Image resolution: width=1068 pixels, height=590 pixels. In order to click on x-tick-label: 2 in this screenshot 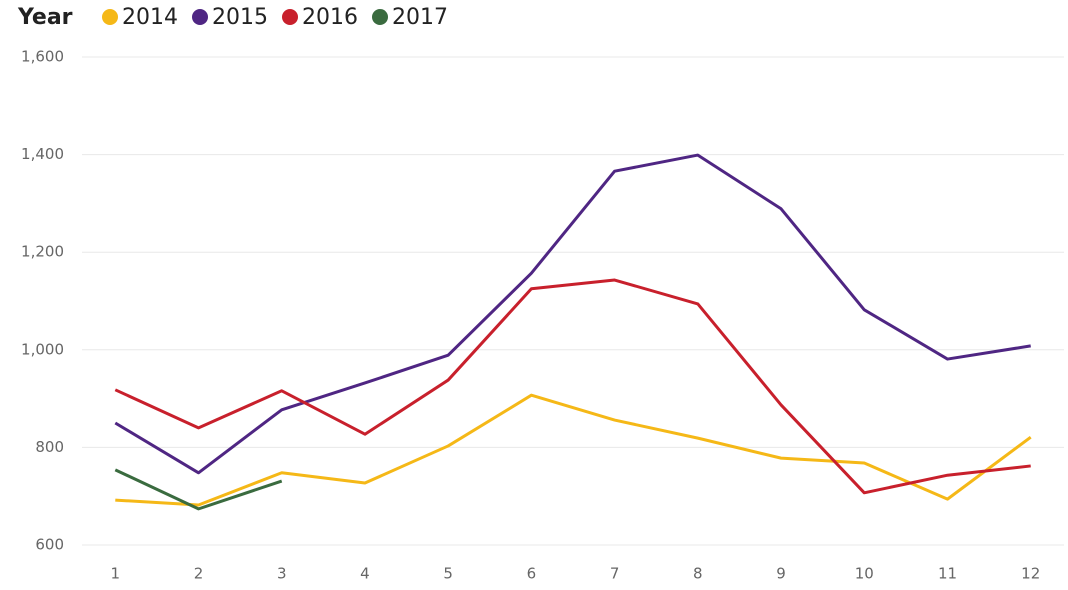, I will do `click(199, 574)`.